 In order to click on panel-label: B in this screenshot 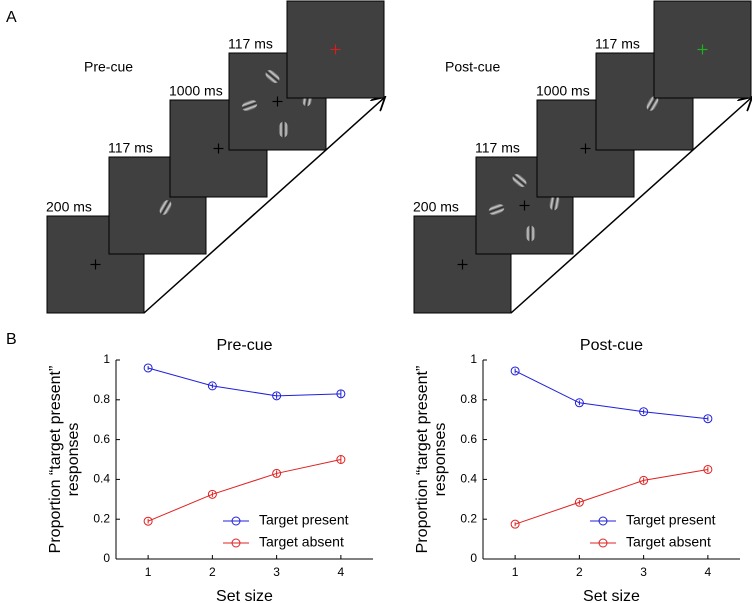, I will do `click(11, 339)`.